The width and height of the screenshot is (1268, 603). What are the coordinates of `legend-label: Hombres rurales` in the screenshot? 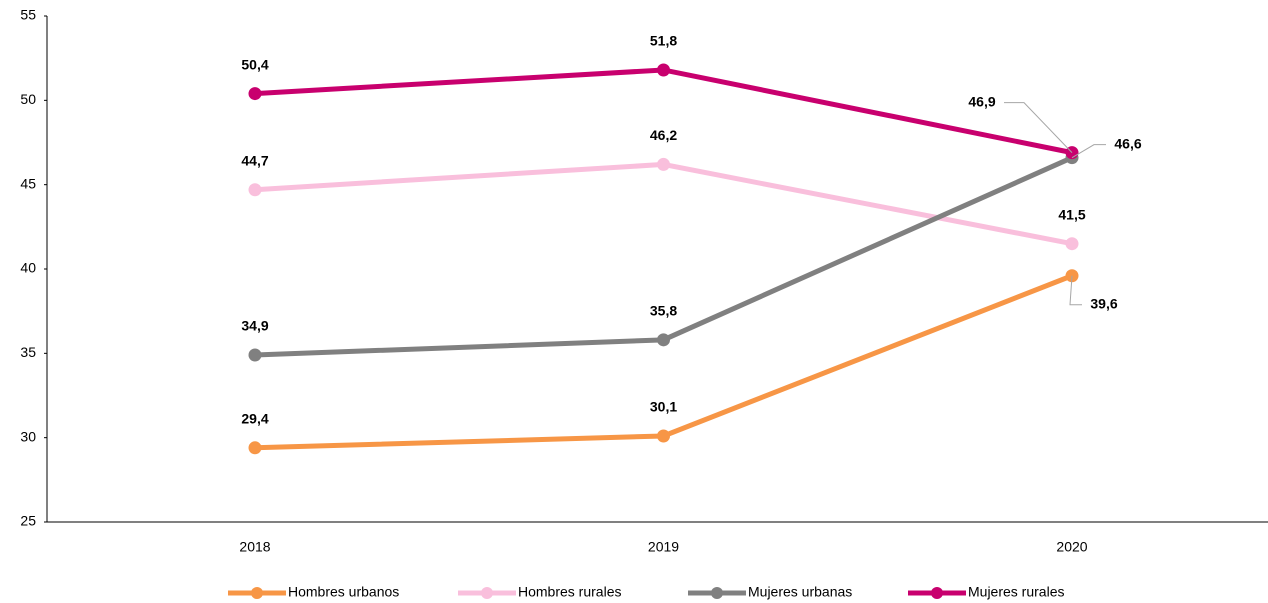 It's located at (569, 592).